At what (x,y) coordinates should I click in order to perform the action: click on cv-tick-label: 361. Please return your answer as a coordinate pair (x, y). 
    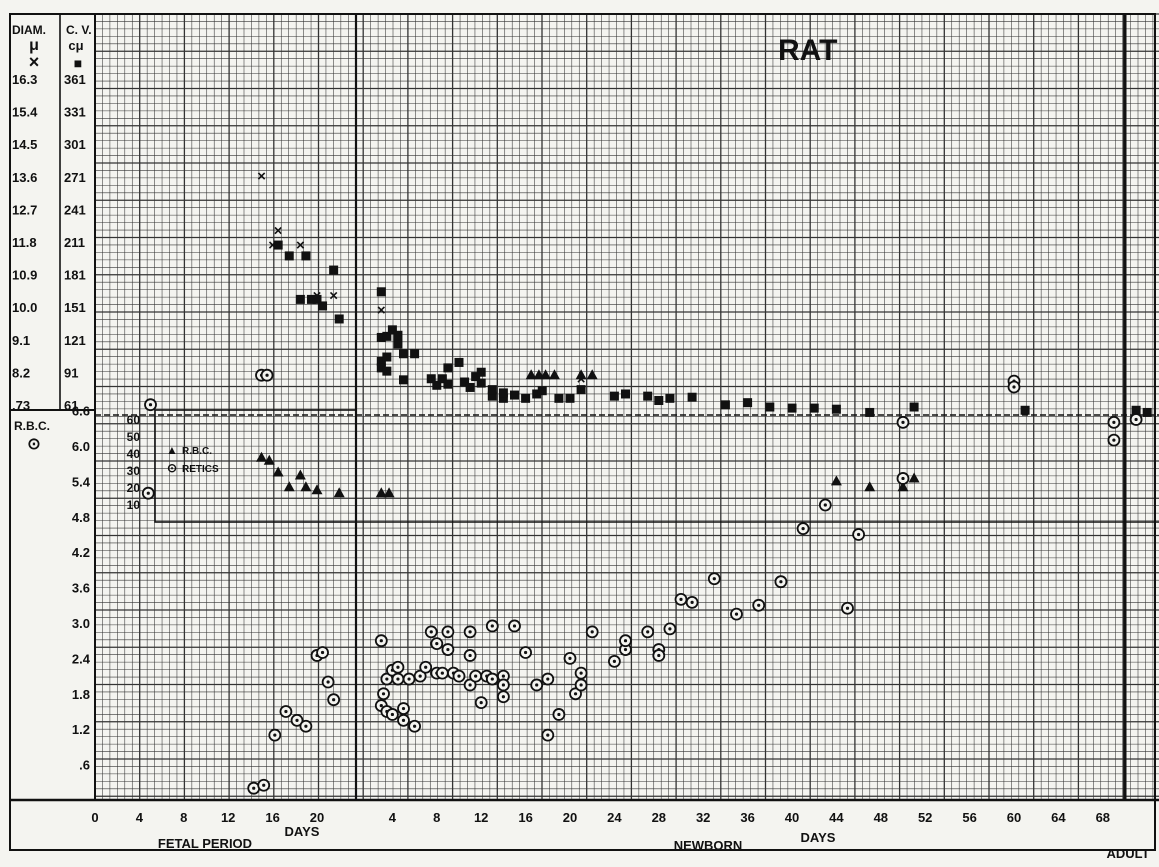
    Looking at the image, I should click on (75, 79).